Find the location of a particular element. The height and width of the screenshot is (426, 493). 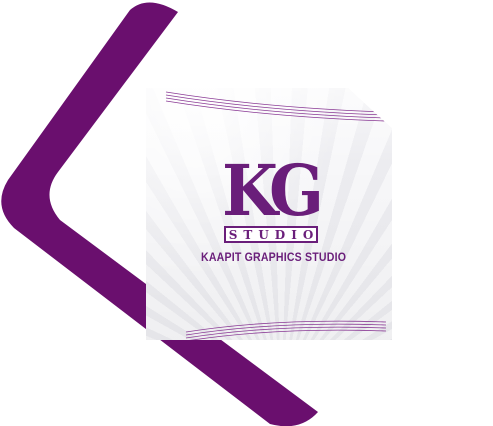

bottom-decorative-lines is located at coordinates (286, 330).